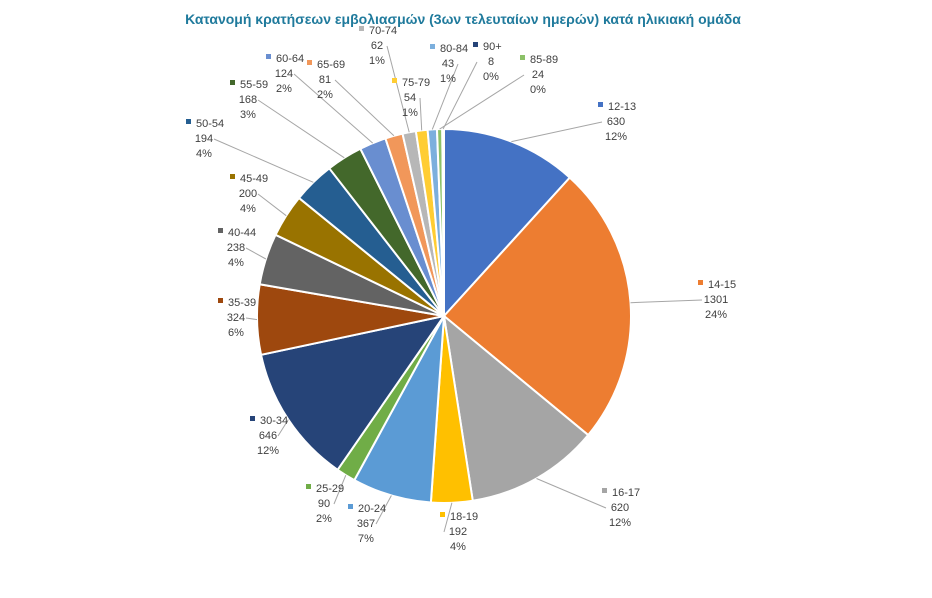 The image size is (932, 598). I want to click on data-label: 12-13 630 12%, so click(617, 122).